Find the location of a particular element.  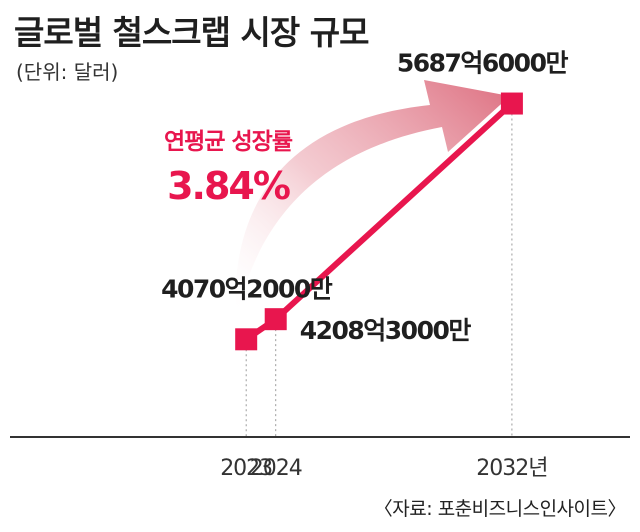

x-tick-label: 2023 is located at coordinates (246, 468).